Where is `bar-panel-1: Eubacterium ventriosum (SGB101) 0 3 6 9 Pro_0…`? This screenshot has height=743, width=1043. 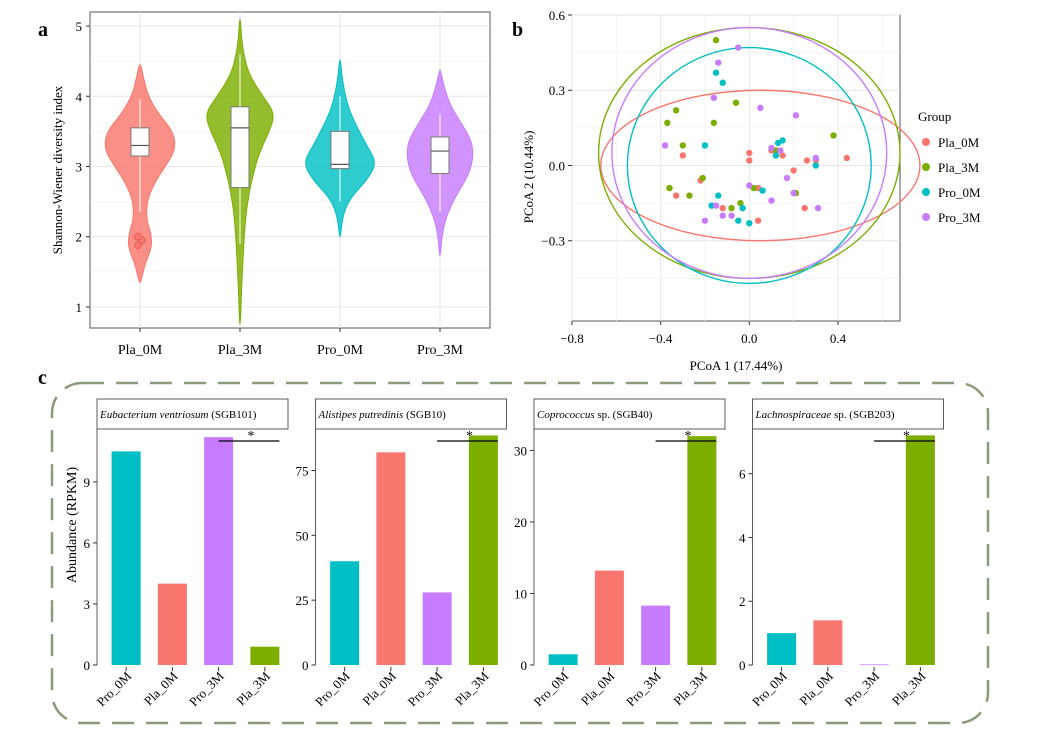 bar-panel-1: Eubacterium ventriosum (SGB101) 0 3 6 9 Pro_0… is located at coordinates (186, 553).